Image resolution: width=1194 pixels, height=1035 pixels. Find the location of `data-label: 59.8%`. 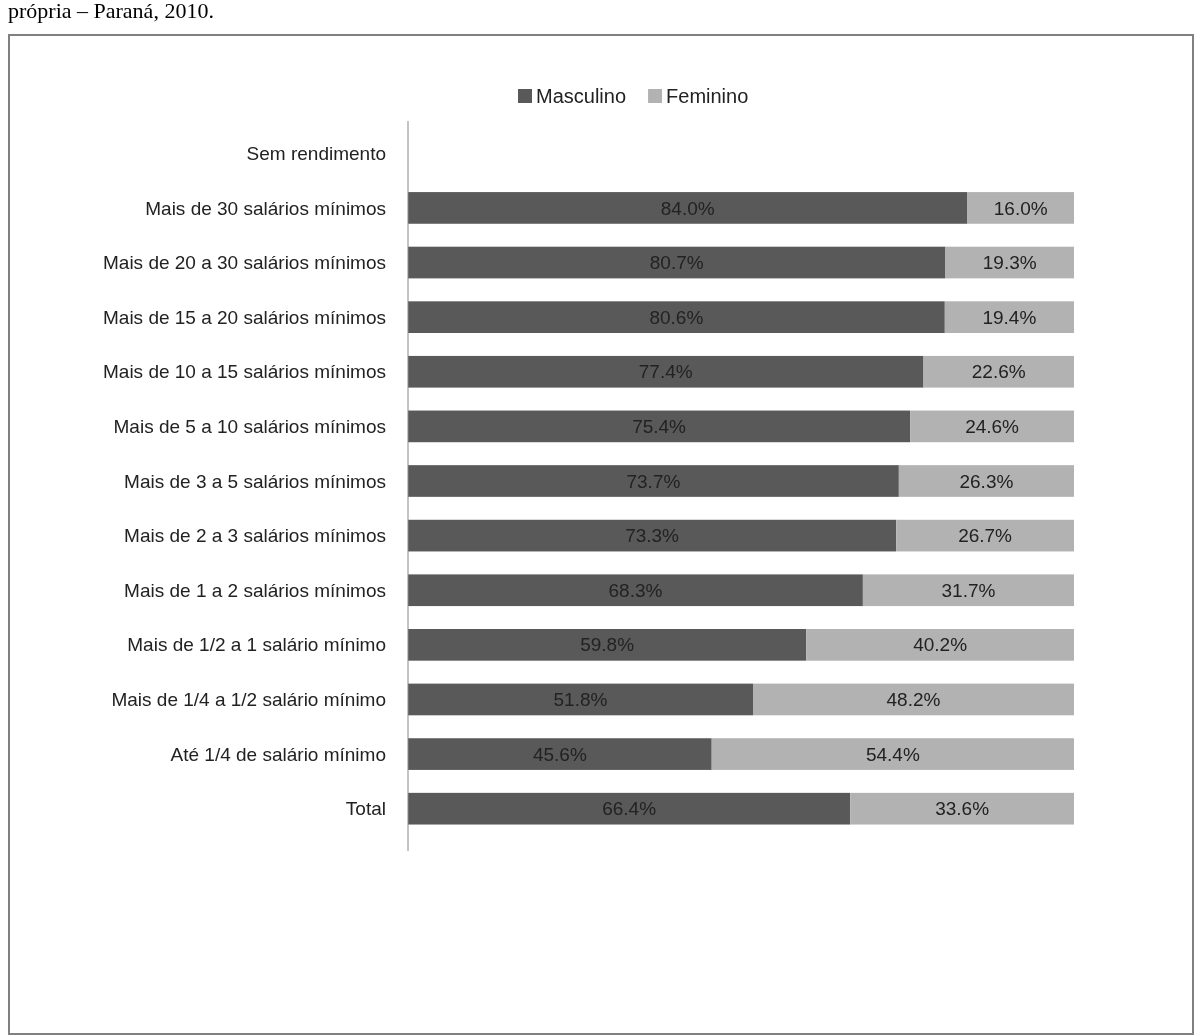

data-label: 59.8% is located at coordinates (607, 645).